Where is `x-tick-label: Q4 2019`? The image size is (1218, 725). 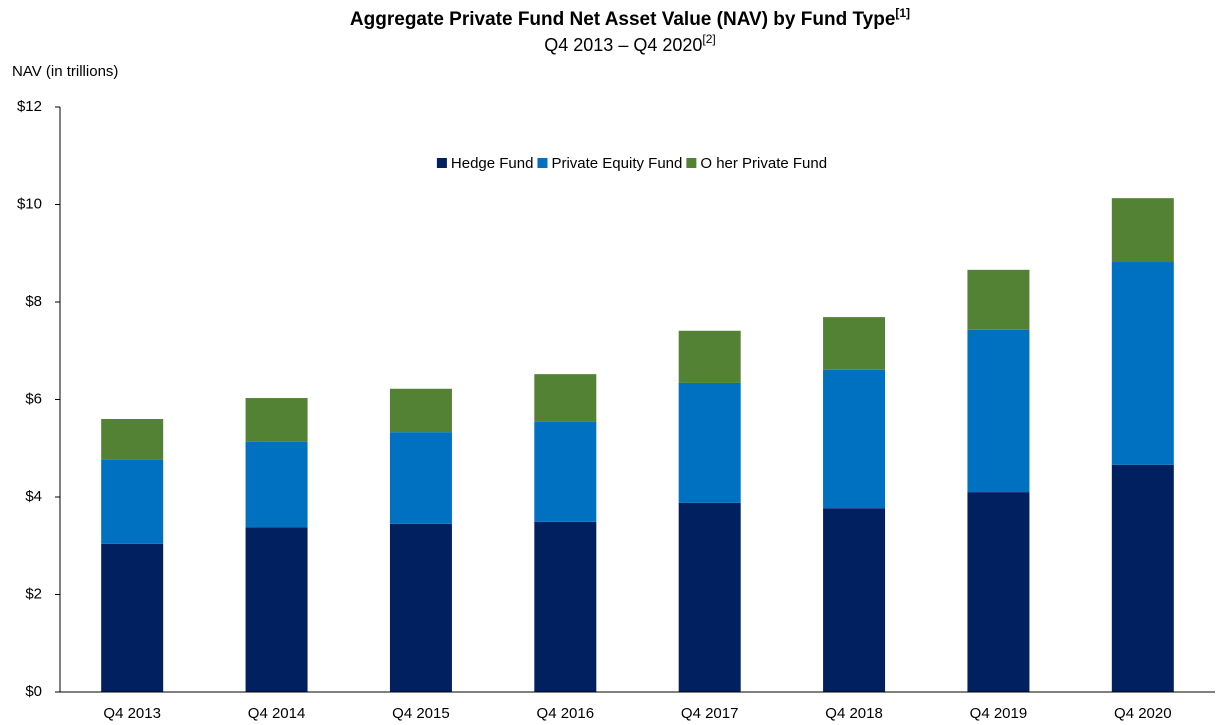
x-tick-label: Q4 2019 is located at coordinates (999, 713).